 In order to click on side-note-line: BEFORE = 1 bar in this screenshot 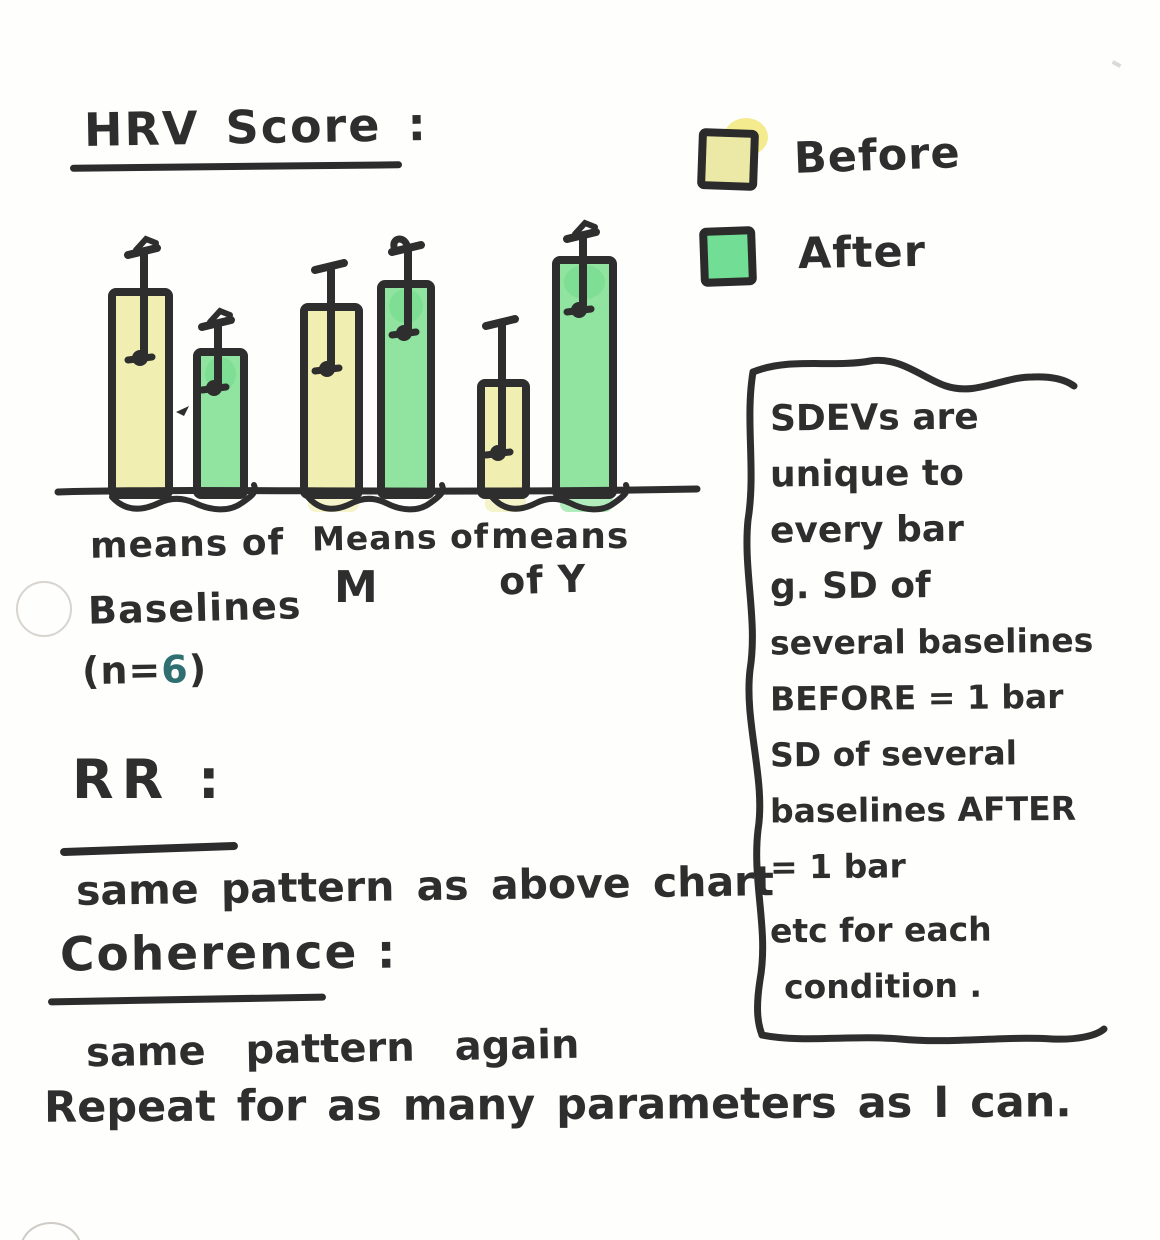, I will do `click(916, 697)`.